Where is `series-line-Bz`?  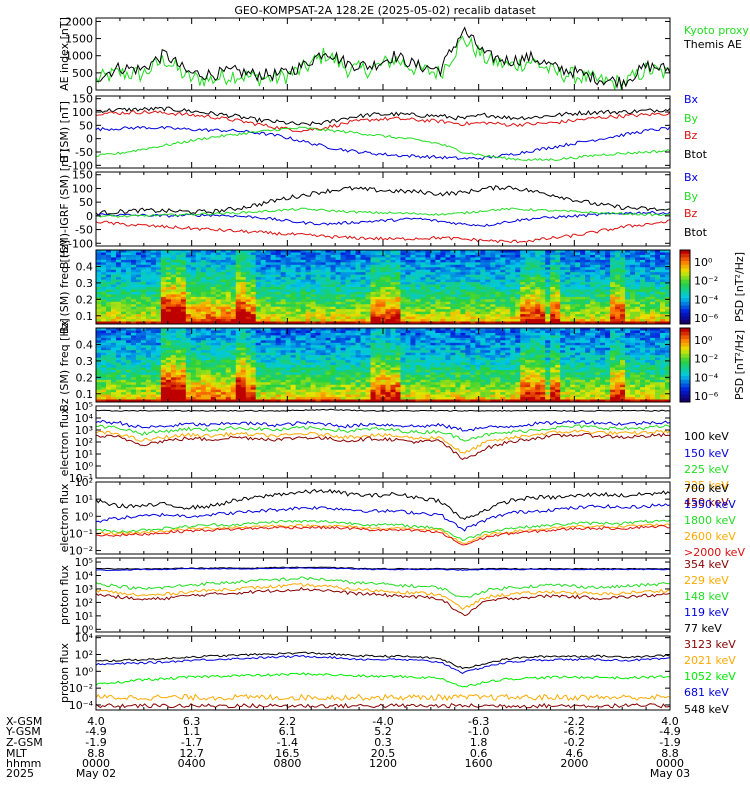
series-line-Bz is located at coordinates (383, 121).